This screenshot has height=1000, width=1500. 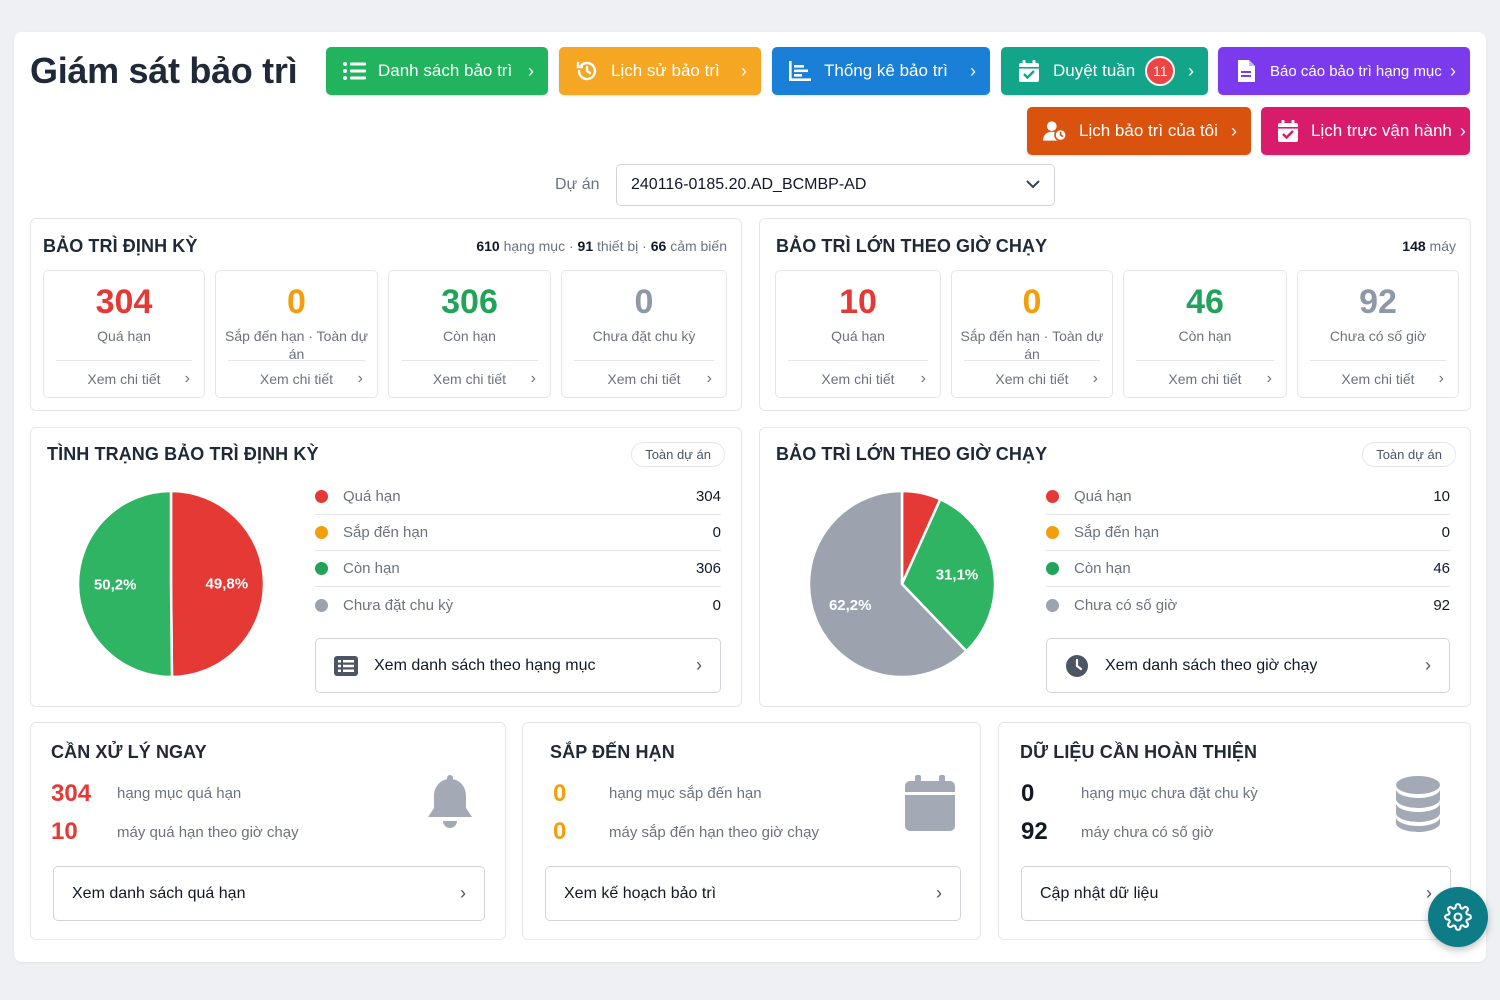 What do you see at coordinates (753, 893) in the screenshot?
I see `view-maintenance-plan-button: Xem kế hoạch bảo trì ›` at bounding box center [753, 893].